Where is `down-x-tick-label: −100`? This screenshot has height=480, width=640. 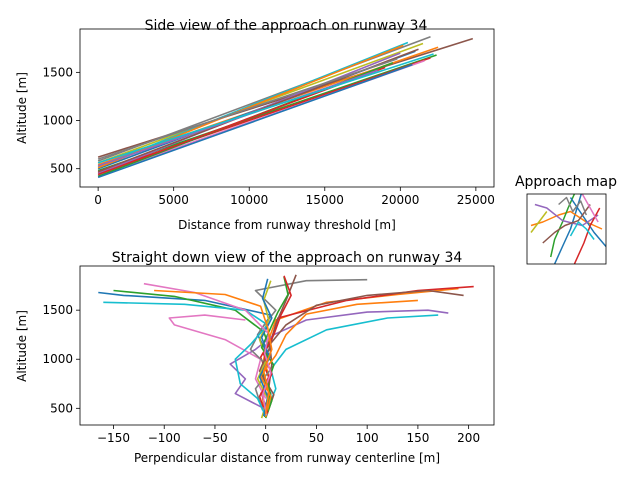 down-x-tick-label: −100 is located at coordinates (164, 438).